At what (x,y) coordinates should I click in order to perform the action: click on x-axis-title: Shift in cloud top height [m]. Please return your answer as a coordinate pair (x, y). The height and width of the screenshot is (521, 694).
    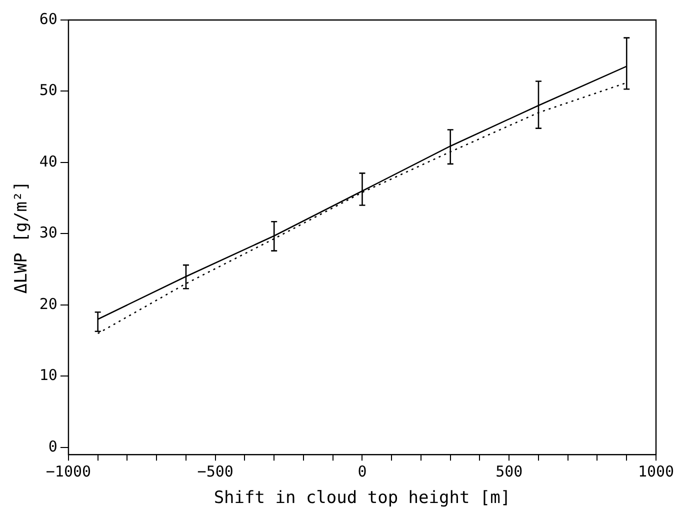
    Looking at the image, I should click on (362, 498).